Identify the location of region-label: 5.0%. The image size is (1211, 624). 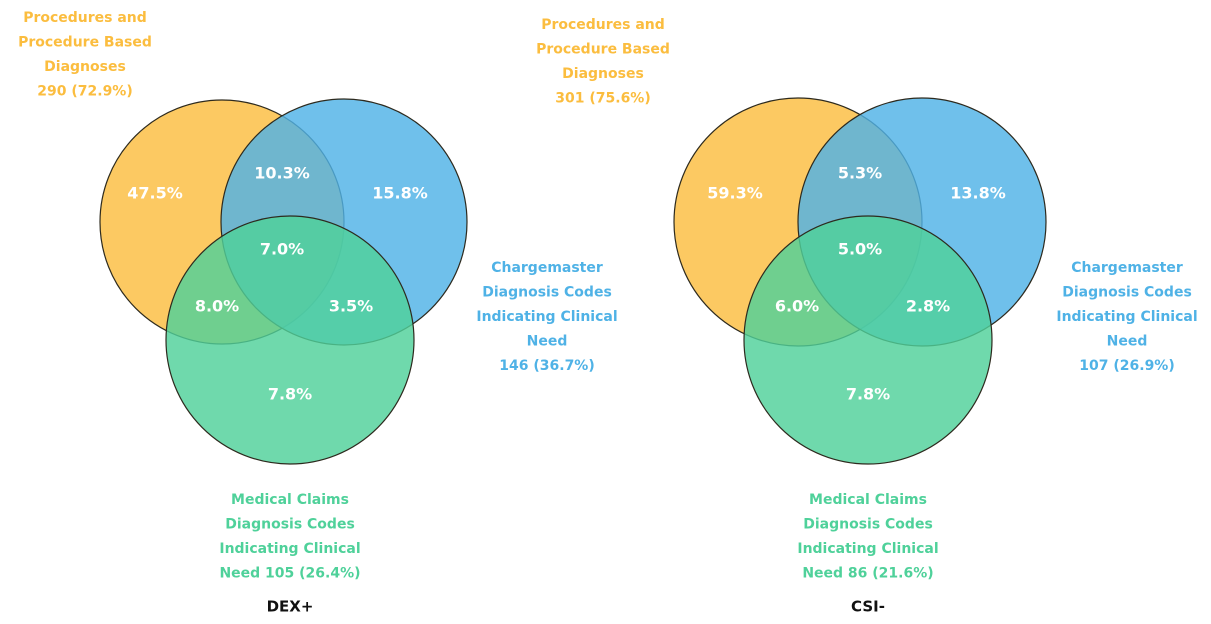
(860, 249).